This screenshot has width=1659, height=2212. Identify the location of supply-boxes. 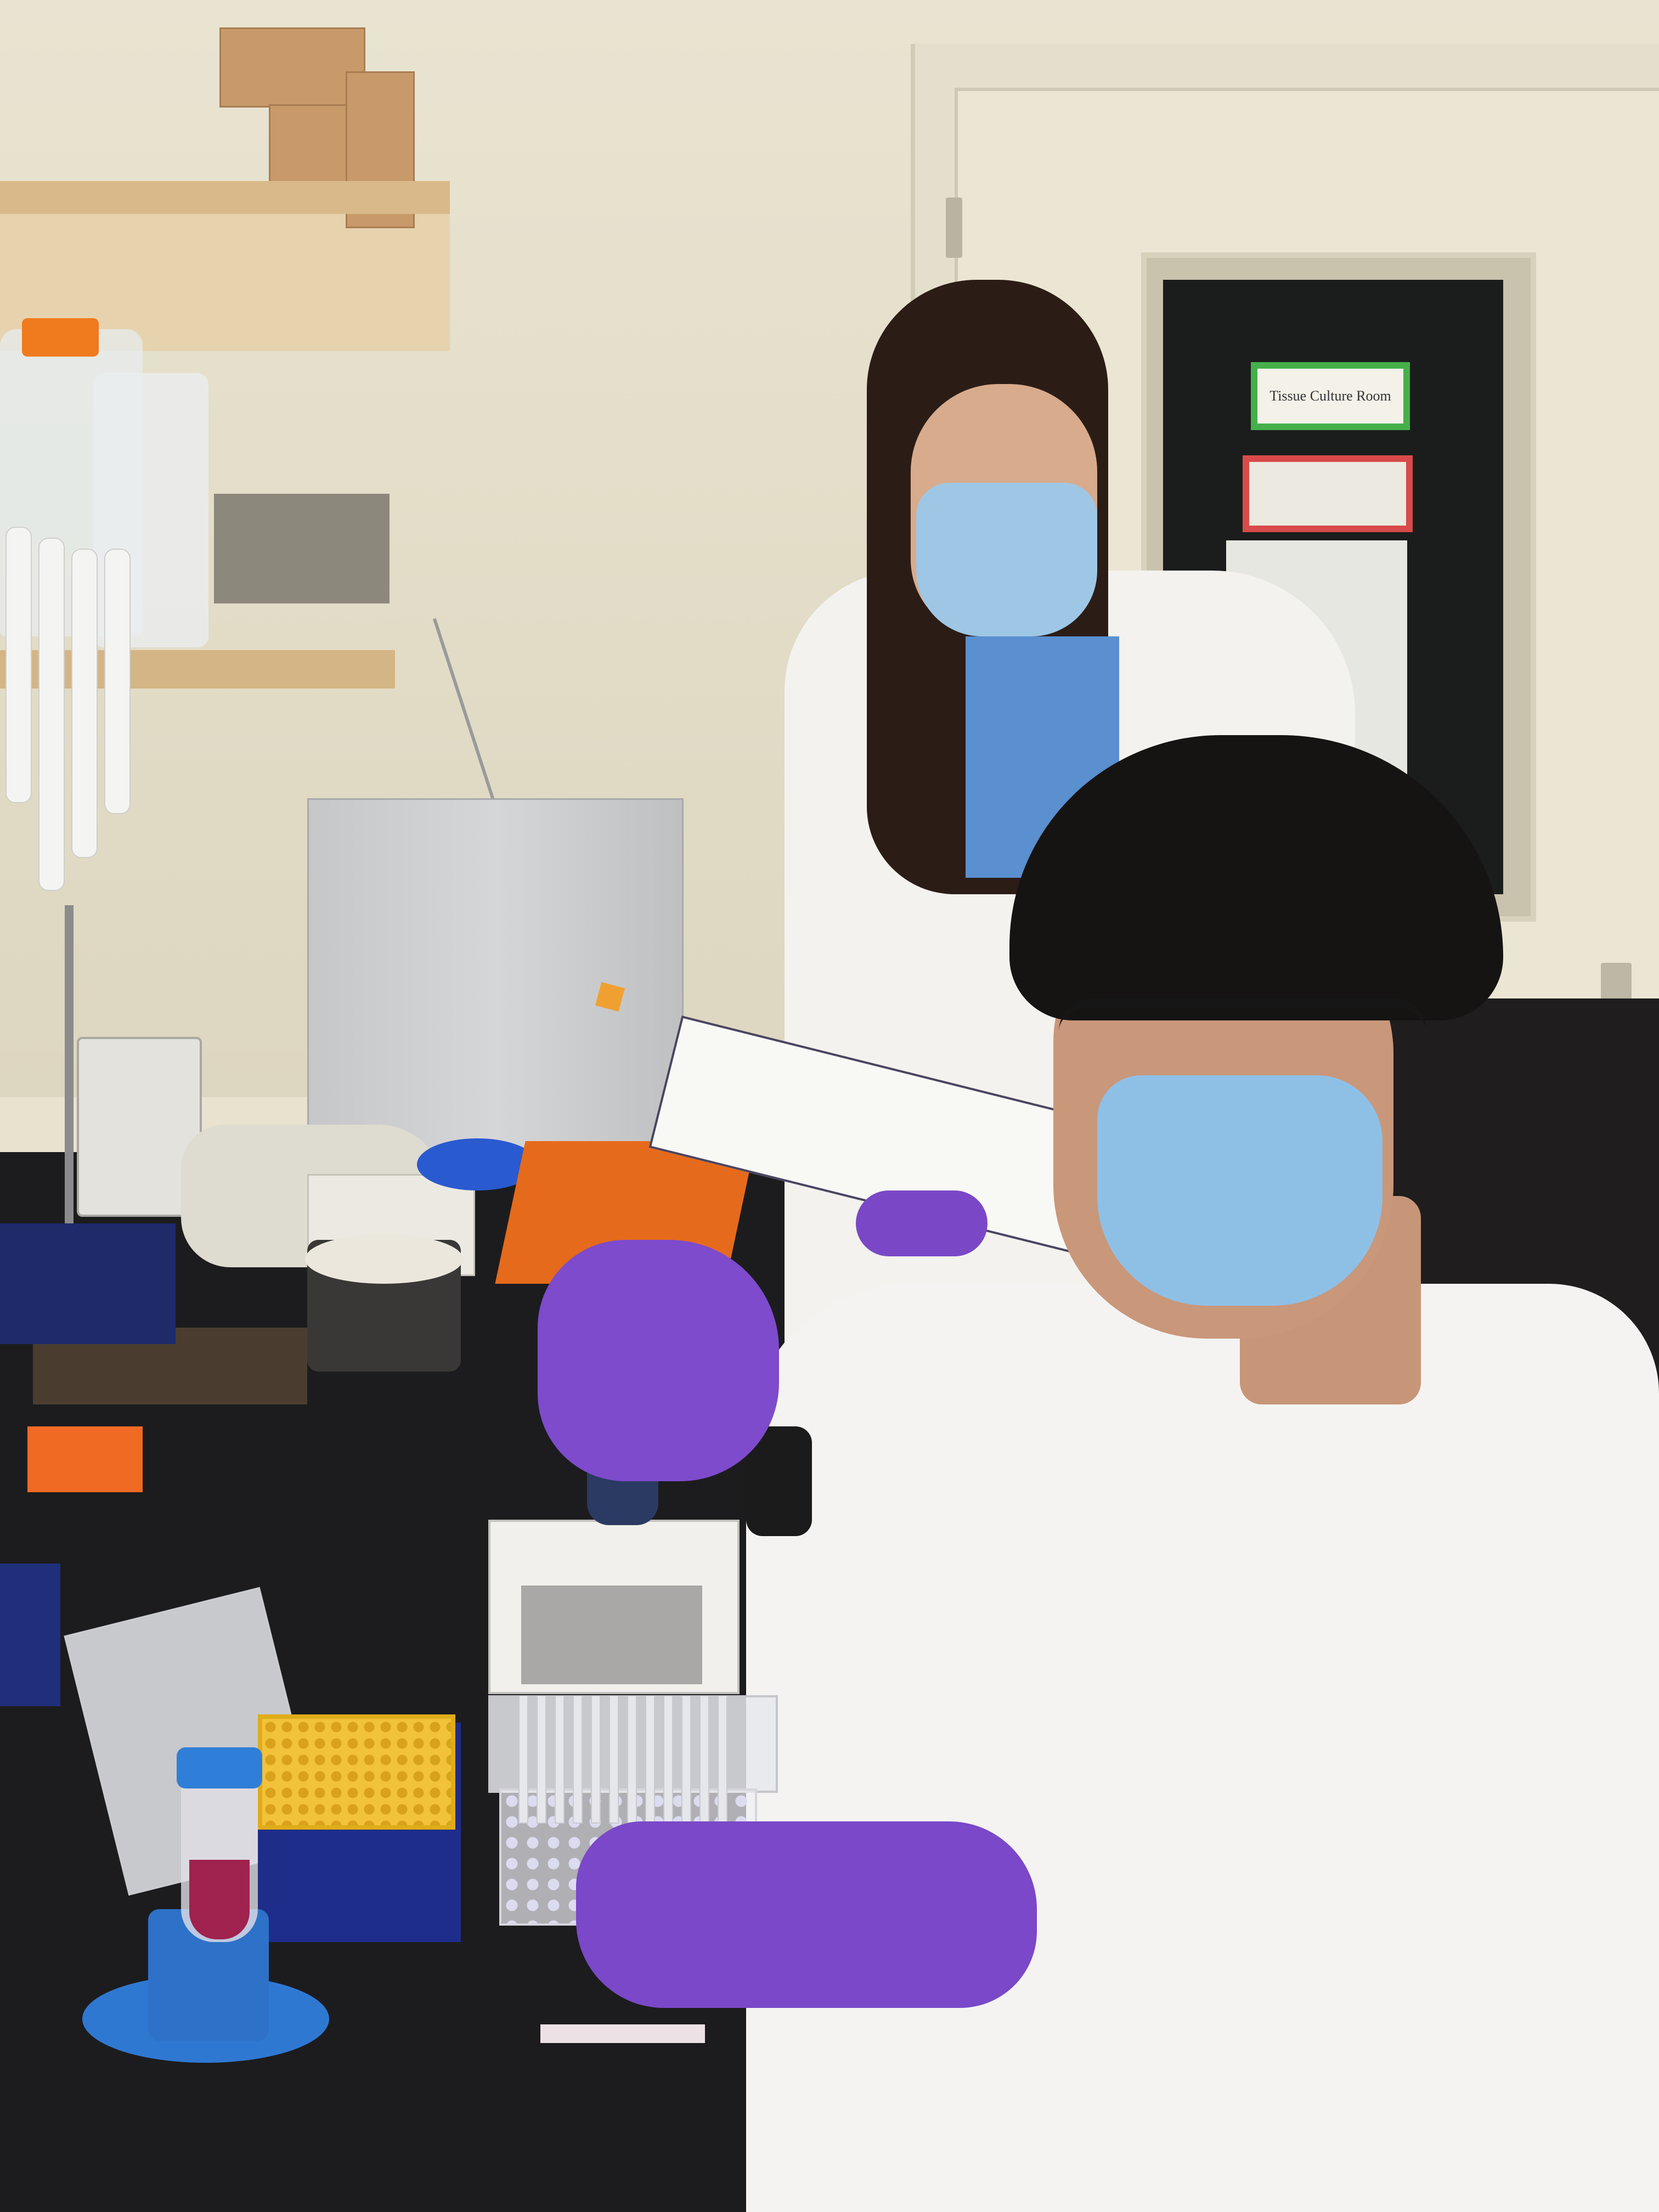
(296, 131).